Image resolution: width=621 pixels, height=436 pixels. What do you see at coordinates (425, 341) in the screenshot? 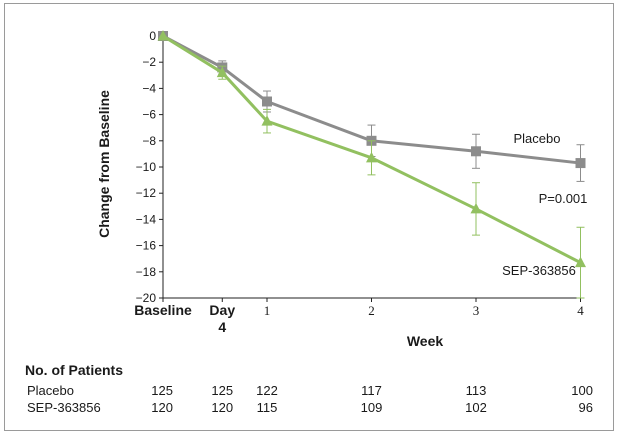
I see `x-axis-title: Week` at bounding box center [425, 341].